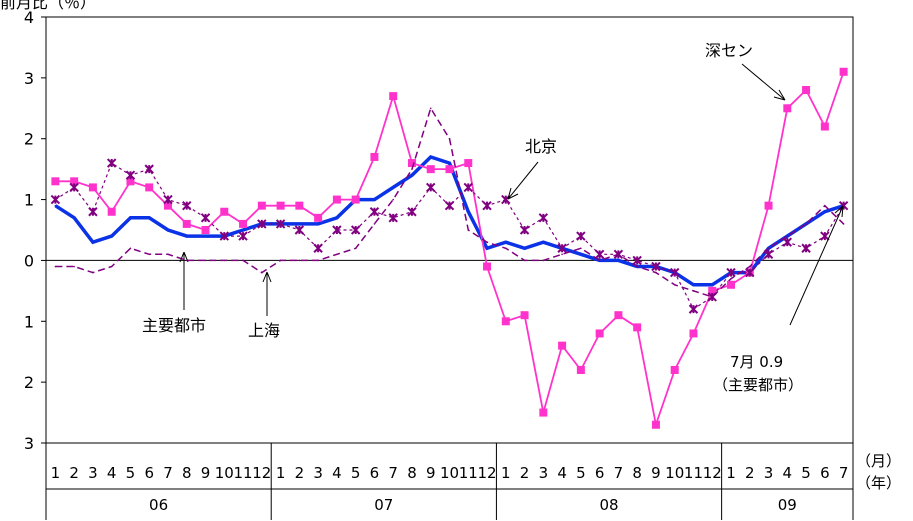 Image resolution: width=913 pixels, height=521 pixels. Describe the element at coordinates (878, 461) in the screenshot. I see `month-unit-label: （月）` at that location.